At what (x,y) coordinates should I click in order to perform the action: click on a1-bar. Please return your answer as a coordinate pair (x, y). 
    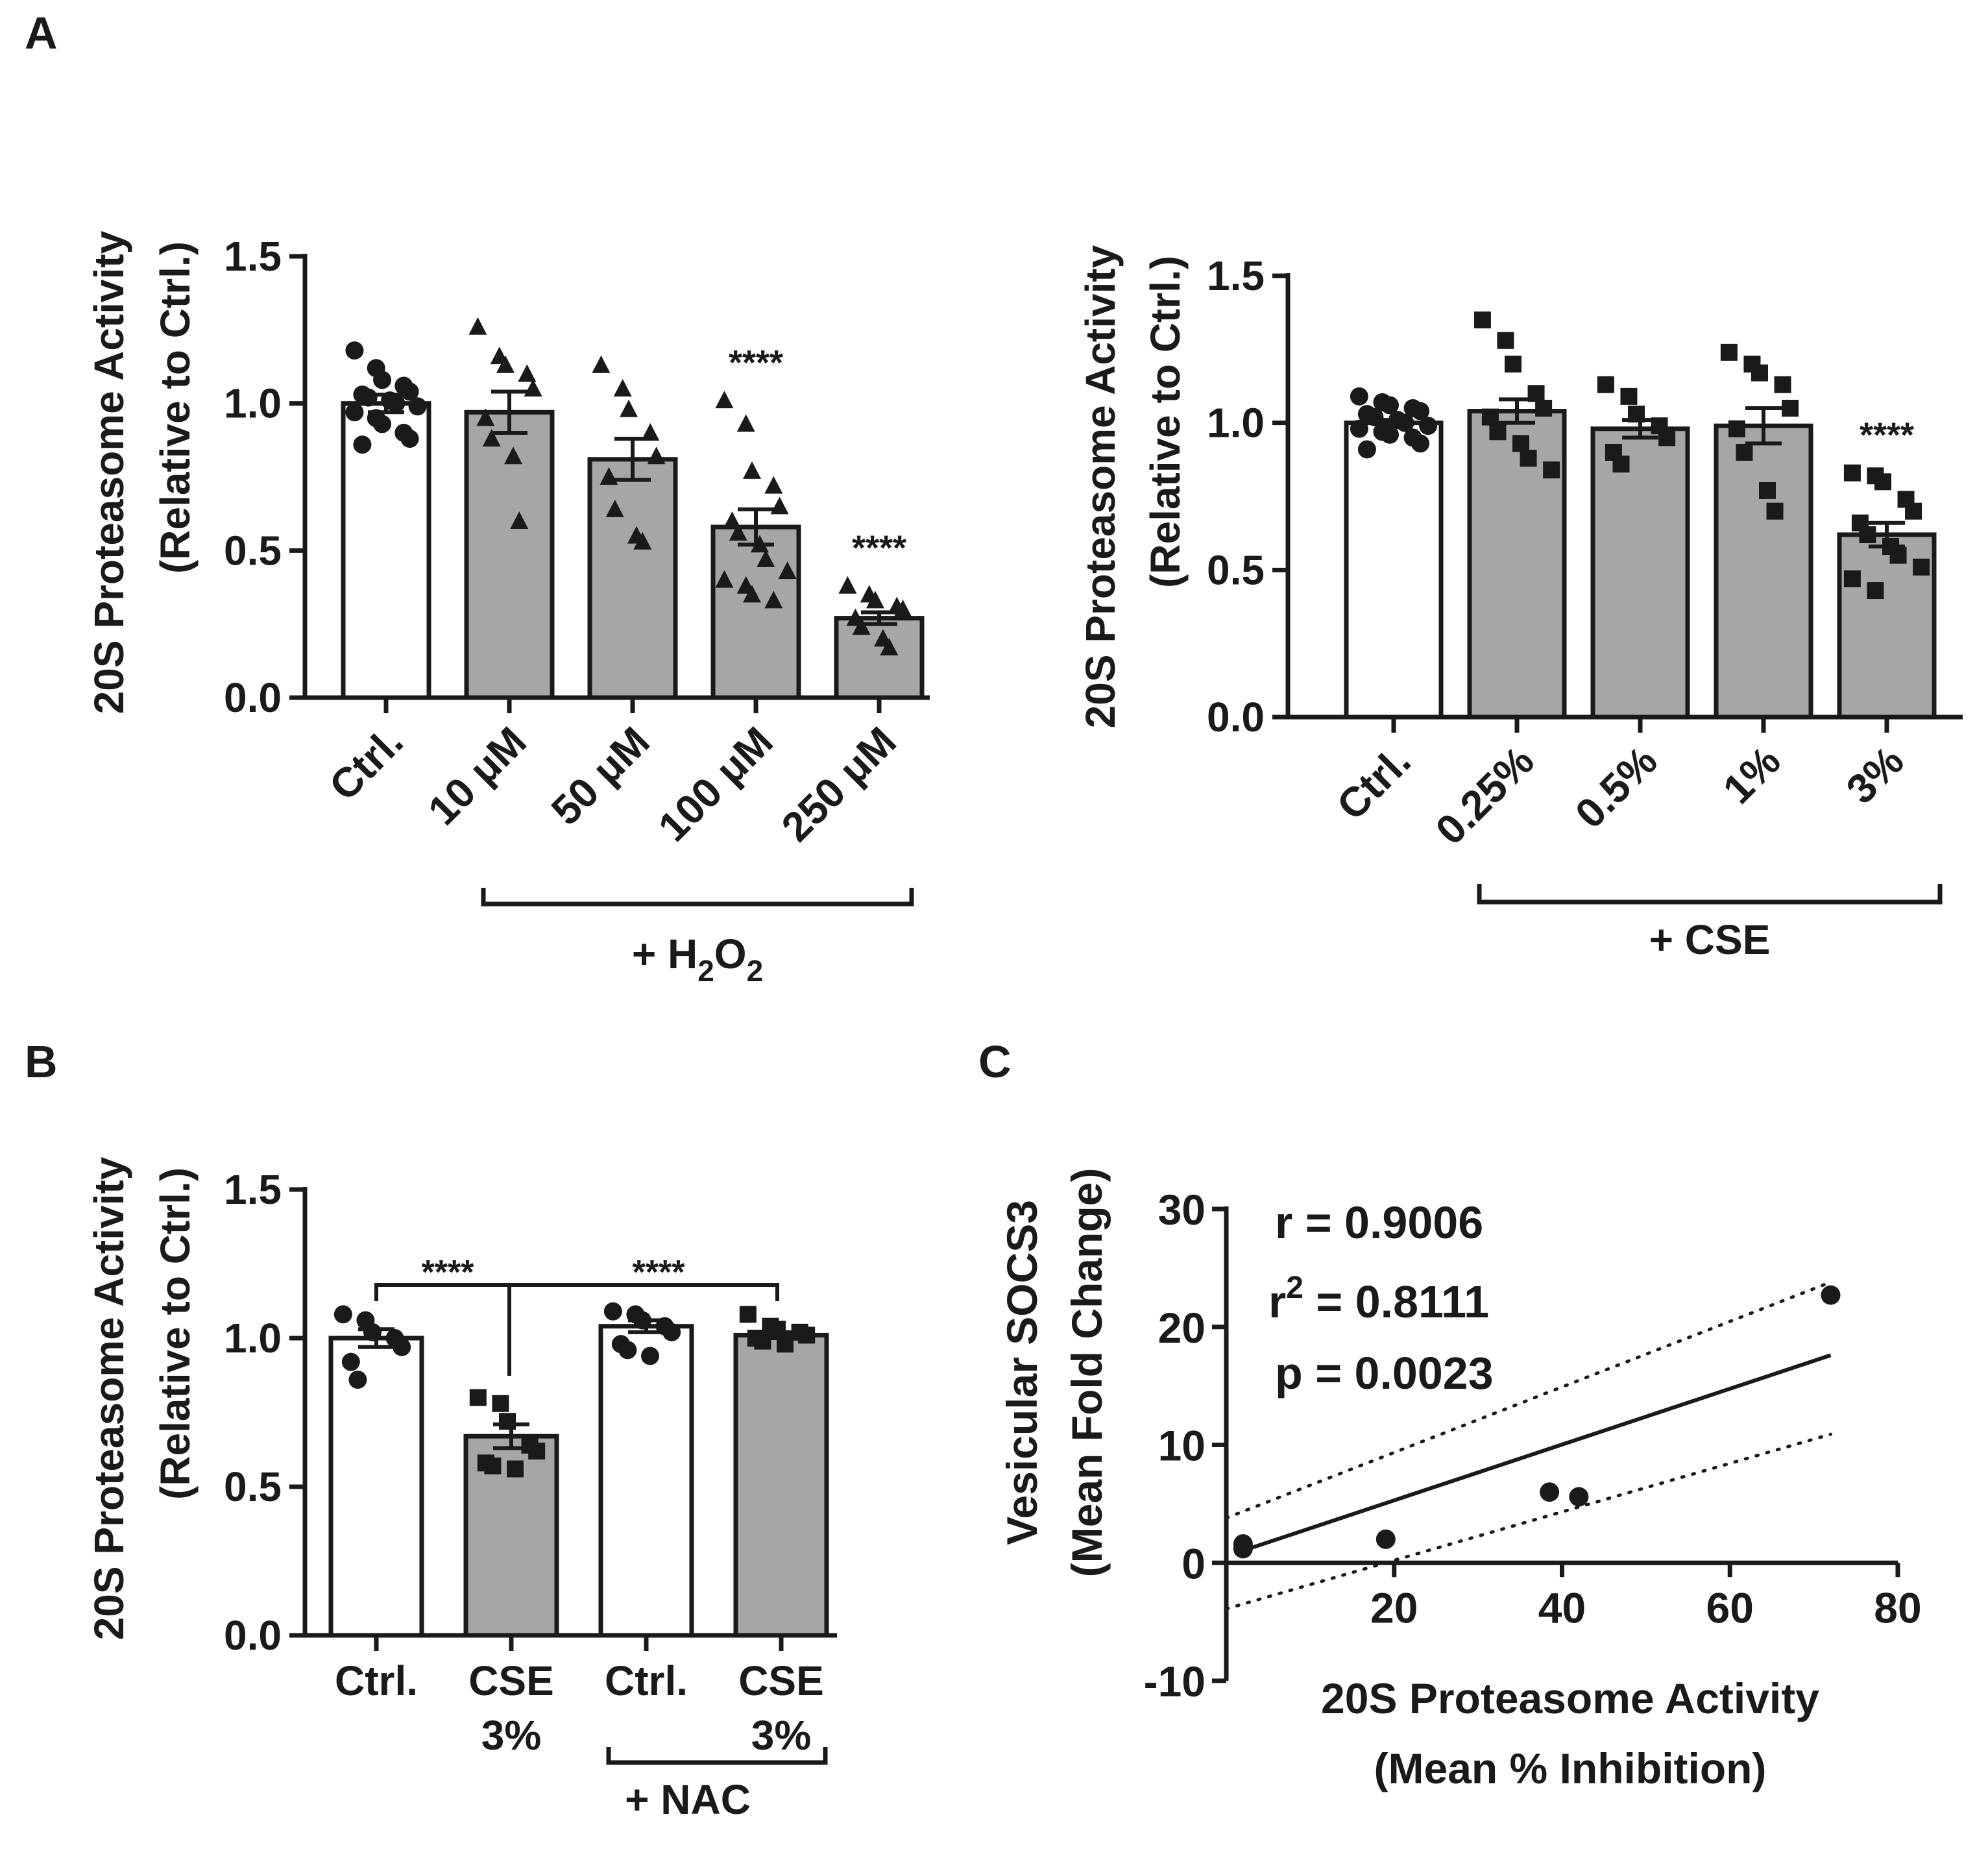
    Looking at the image, I should click on (879, 658).